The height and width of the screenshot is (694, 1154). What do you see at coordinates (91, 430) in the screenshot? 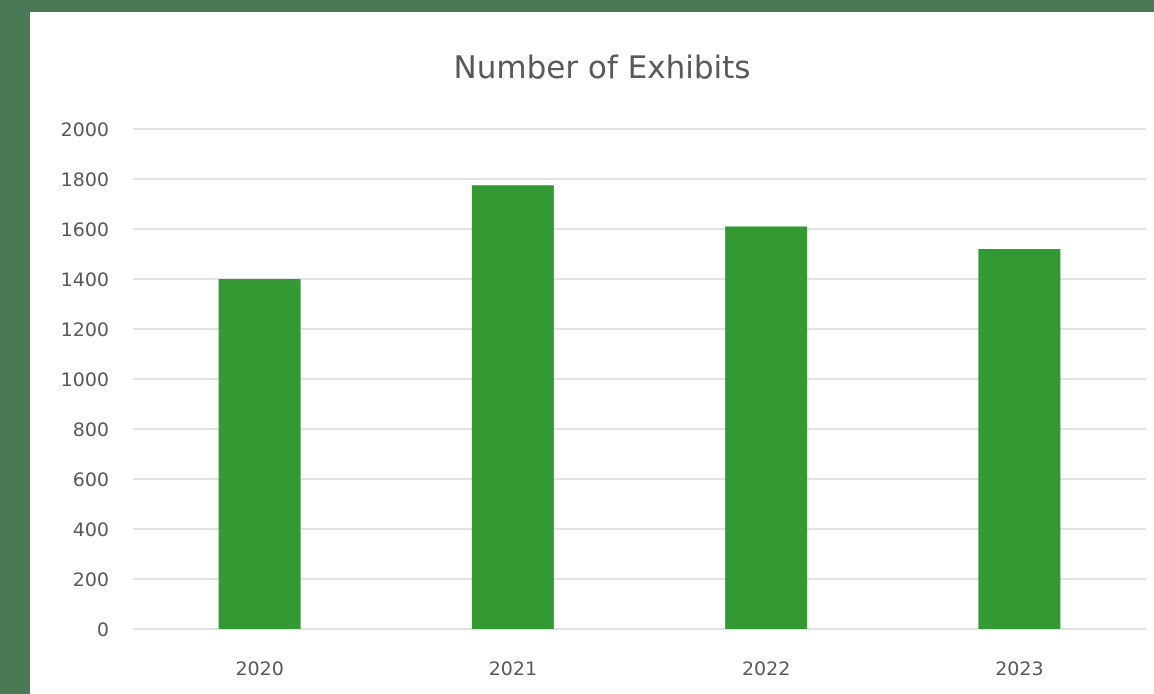
I see `y-tick-label: 800` at bounding box center [91, 430].